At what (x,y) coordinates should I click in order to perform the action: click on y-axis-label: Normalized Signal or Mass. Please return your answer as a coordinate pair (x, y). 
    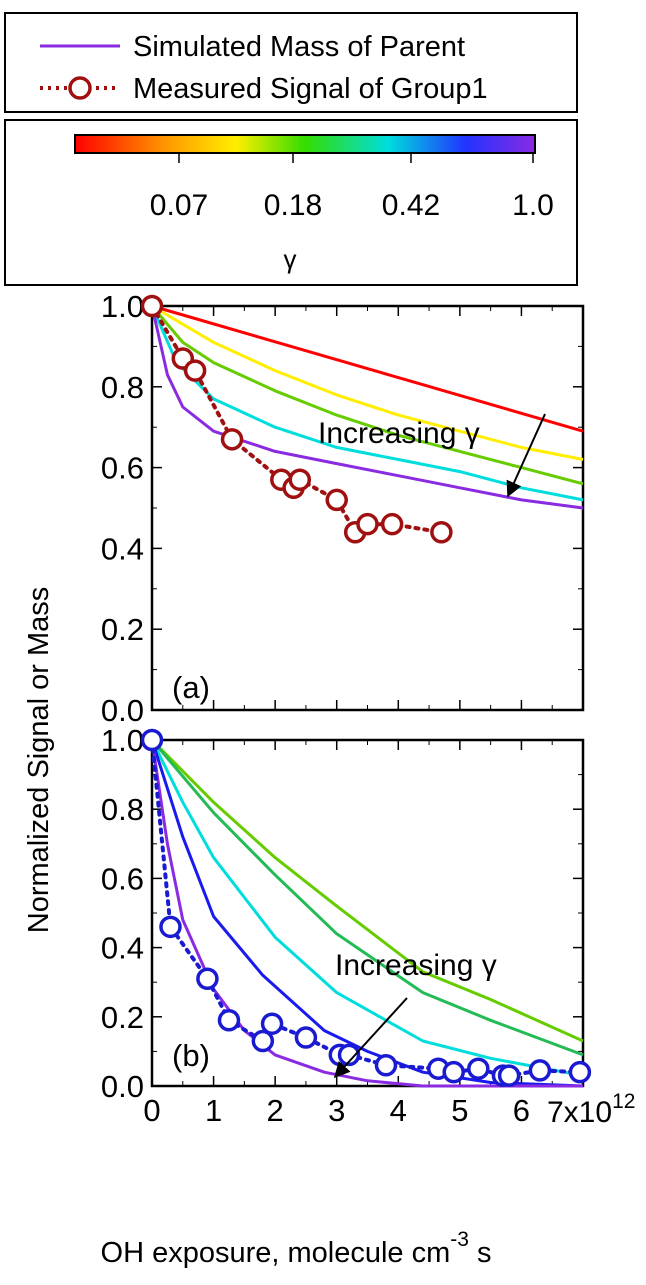
    Looking at the image, I should click on (39, 760).